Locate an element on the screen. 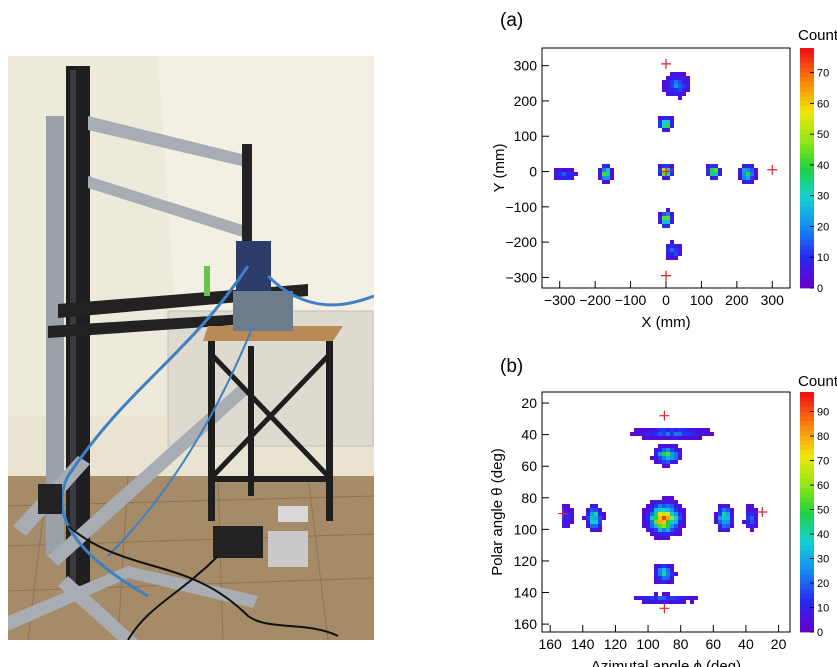 This screenshot has height=667, width=837. colorbar-tick-label-b: 0 is located at coordinates (820, 633).